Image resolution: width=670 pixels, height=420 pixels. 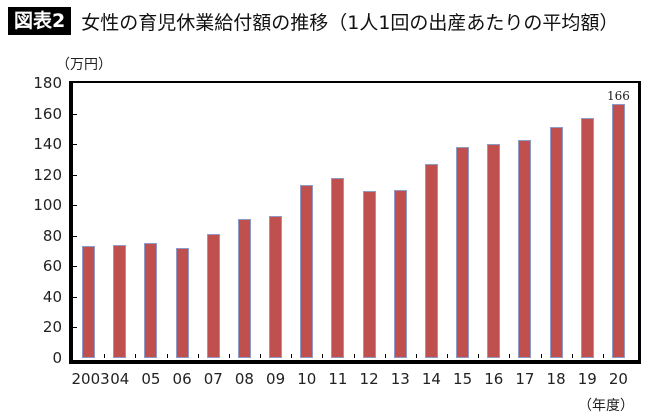 I want to click on x-tick-label: 08, so click(x=244, y=379).